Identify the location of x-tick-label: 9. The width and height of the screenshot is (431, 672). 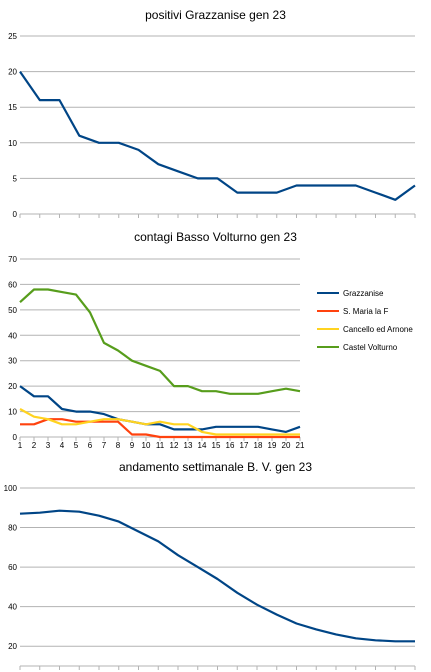
(132, 445).